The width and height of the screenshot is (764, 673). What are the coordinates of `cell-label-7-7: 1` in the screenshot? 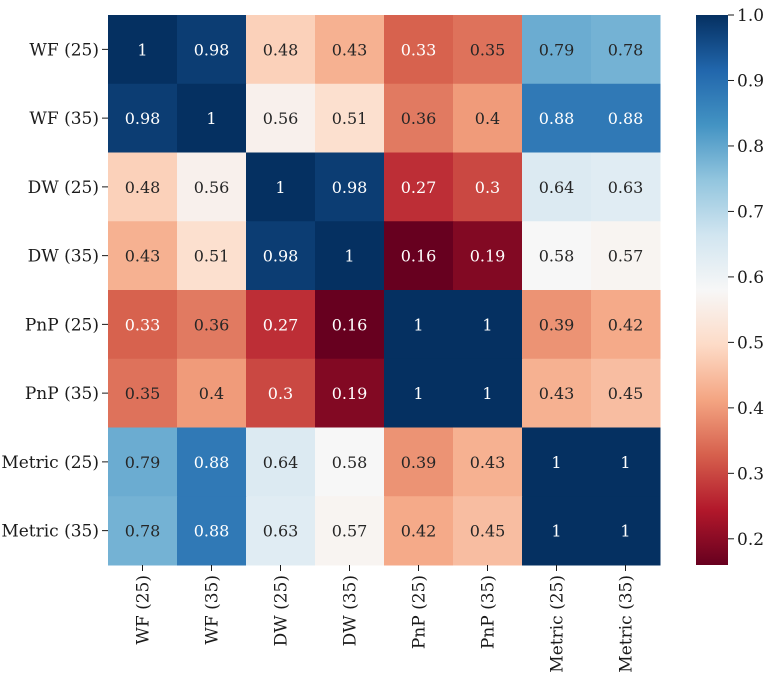 It's located at (625, 531).